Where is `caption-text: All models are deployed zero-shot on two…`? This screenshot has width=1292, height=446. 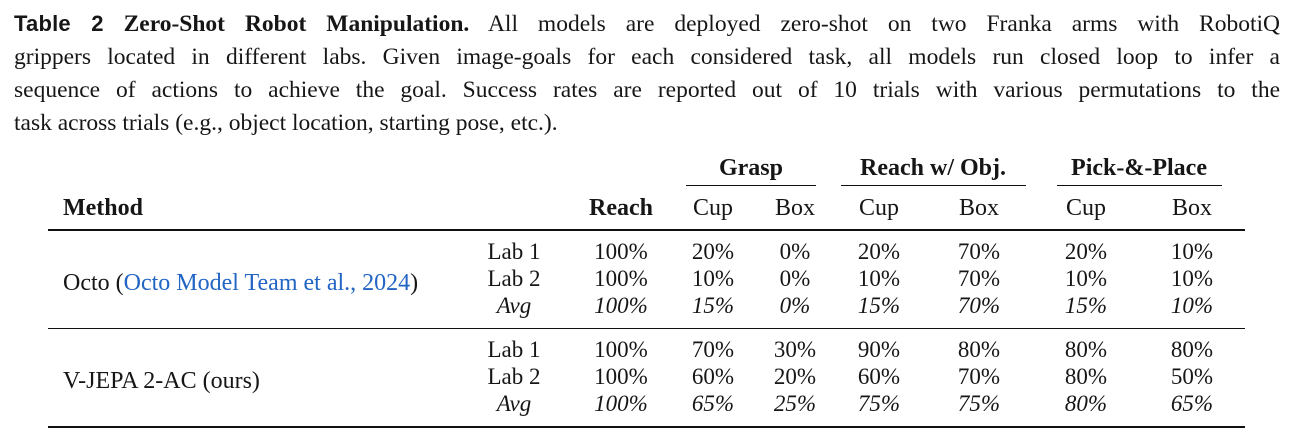 caption-text: All models are deployed zero-shot on two… is located at coordinates (884, 24).